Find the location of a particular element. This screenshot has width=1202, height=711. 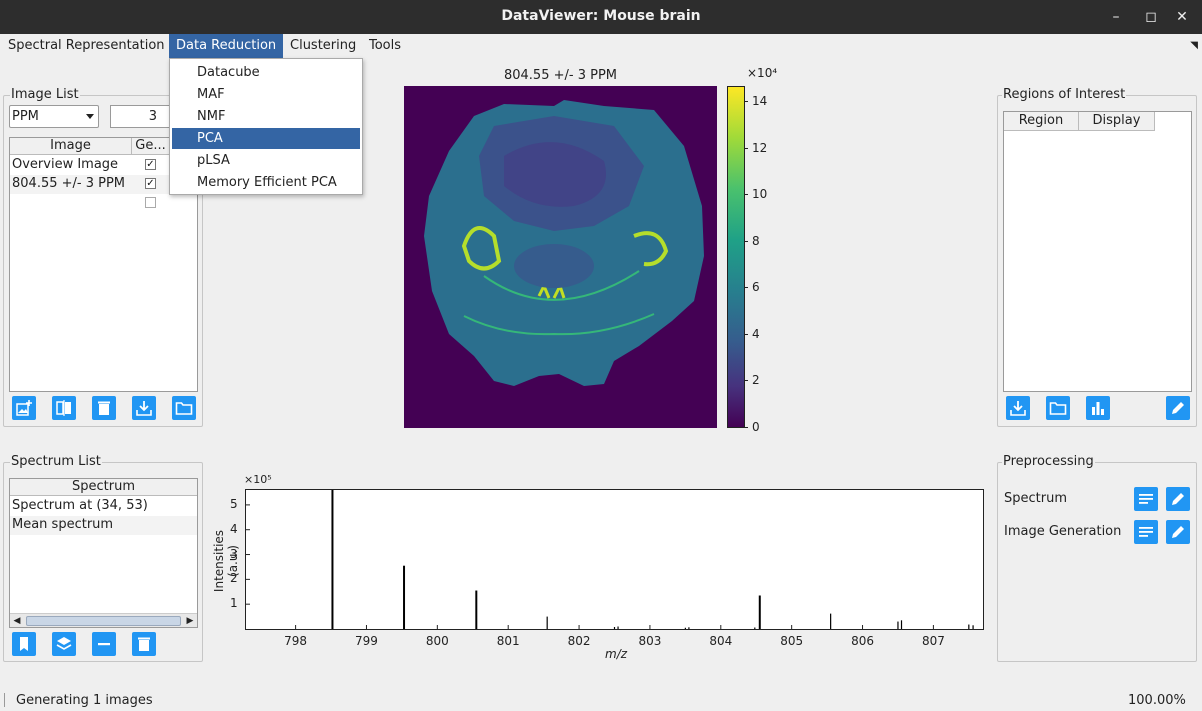

image-list-title: Image List is located at coordinates (45, 95).